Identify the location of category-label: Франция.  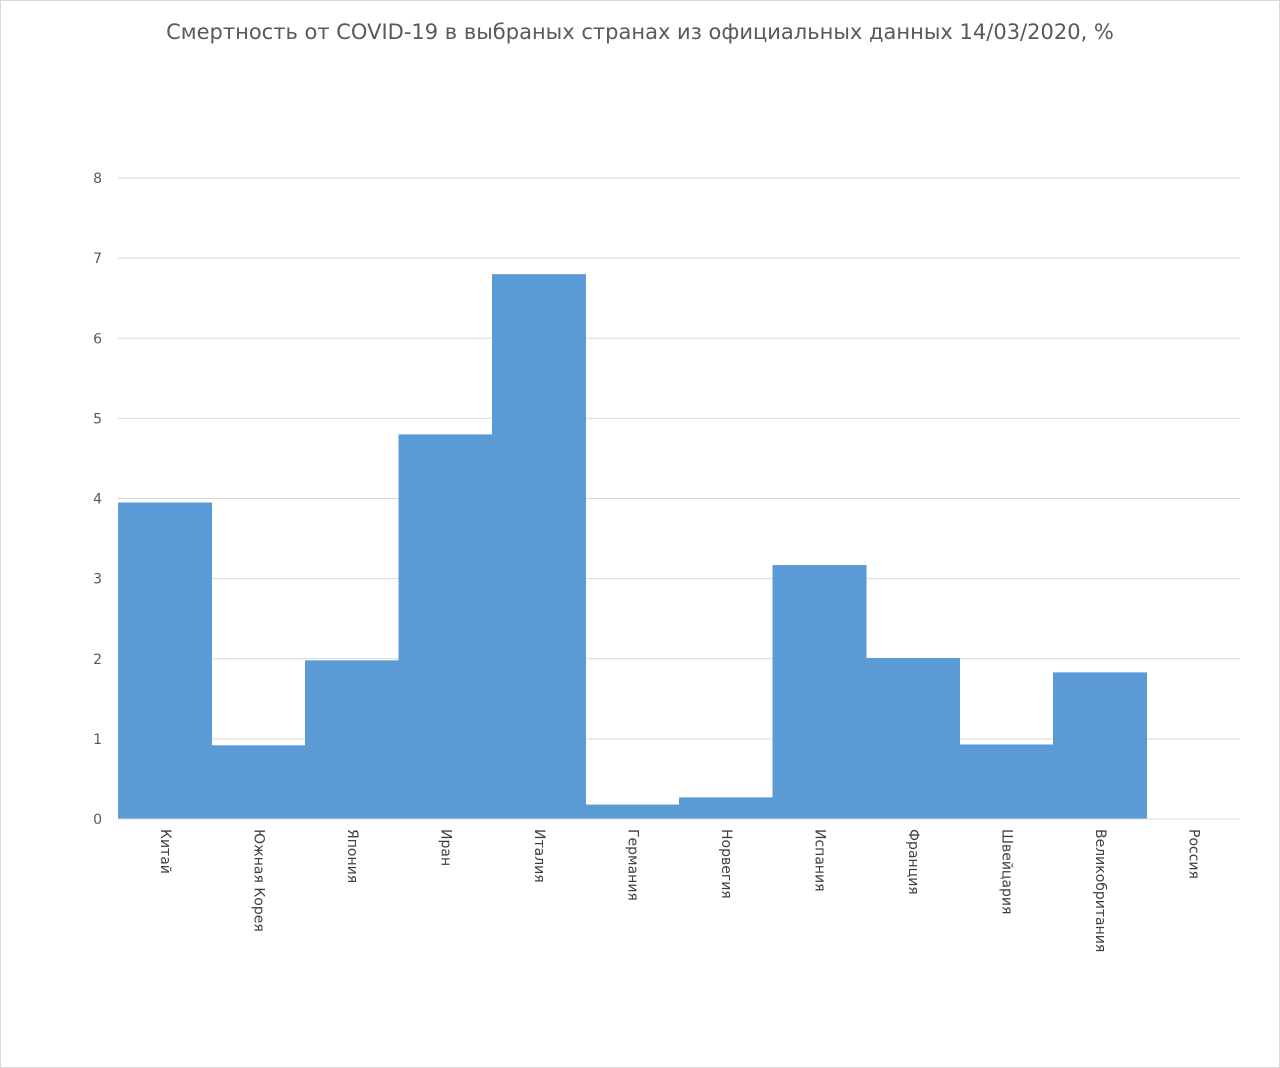
(913, 862).